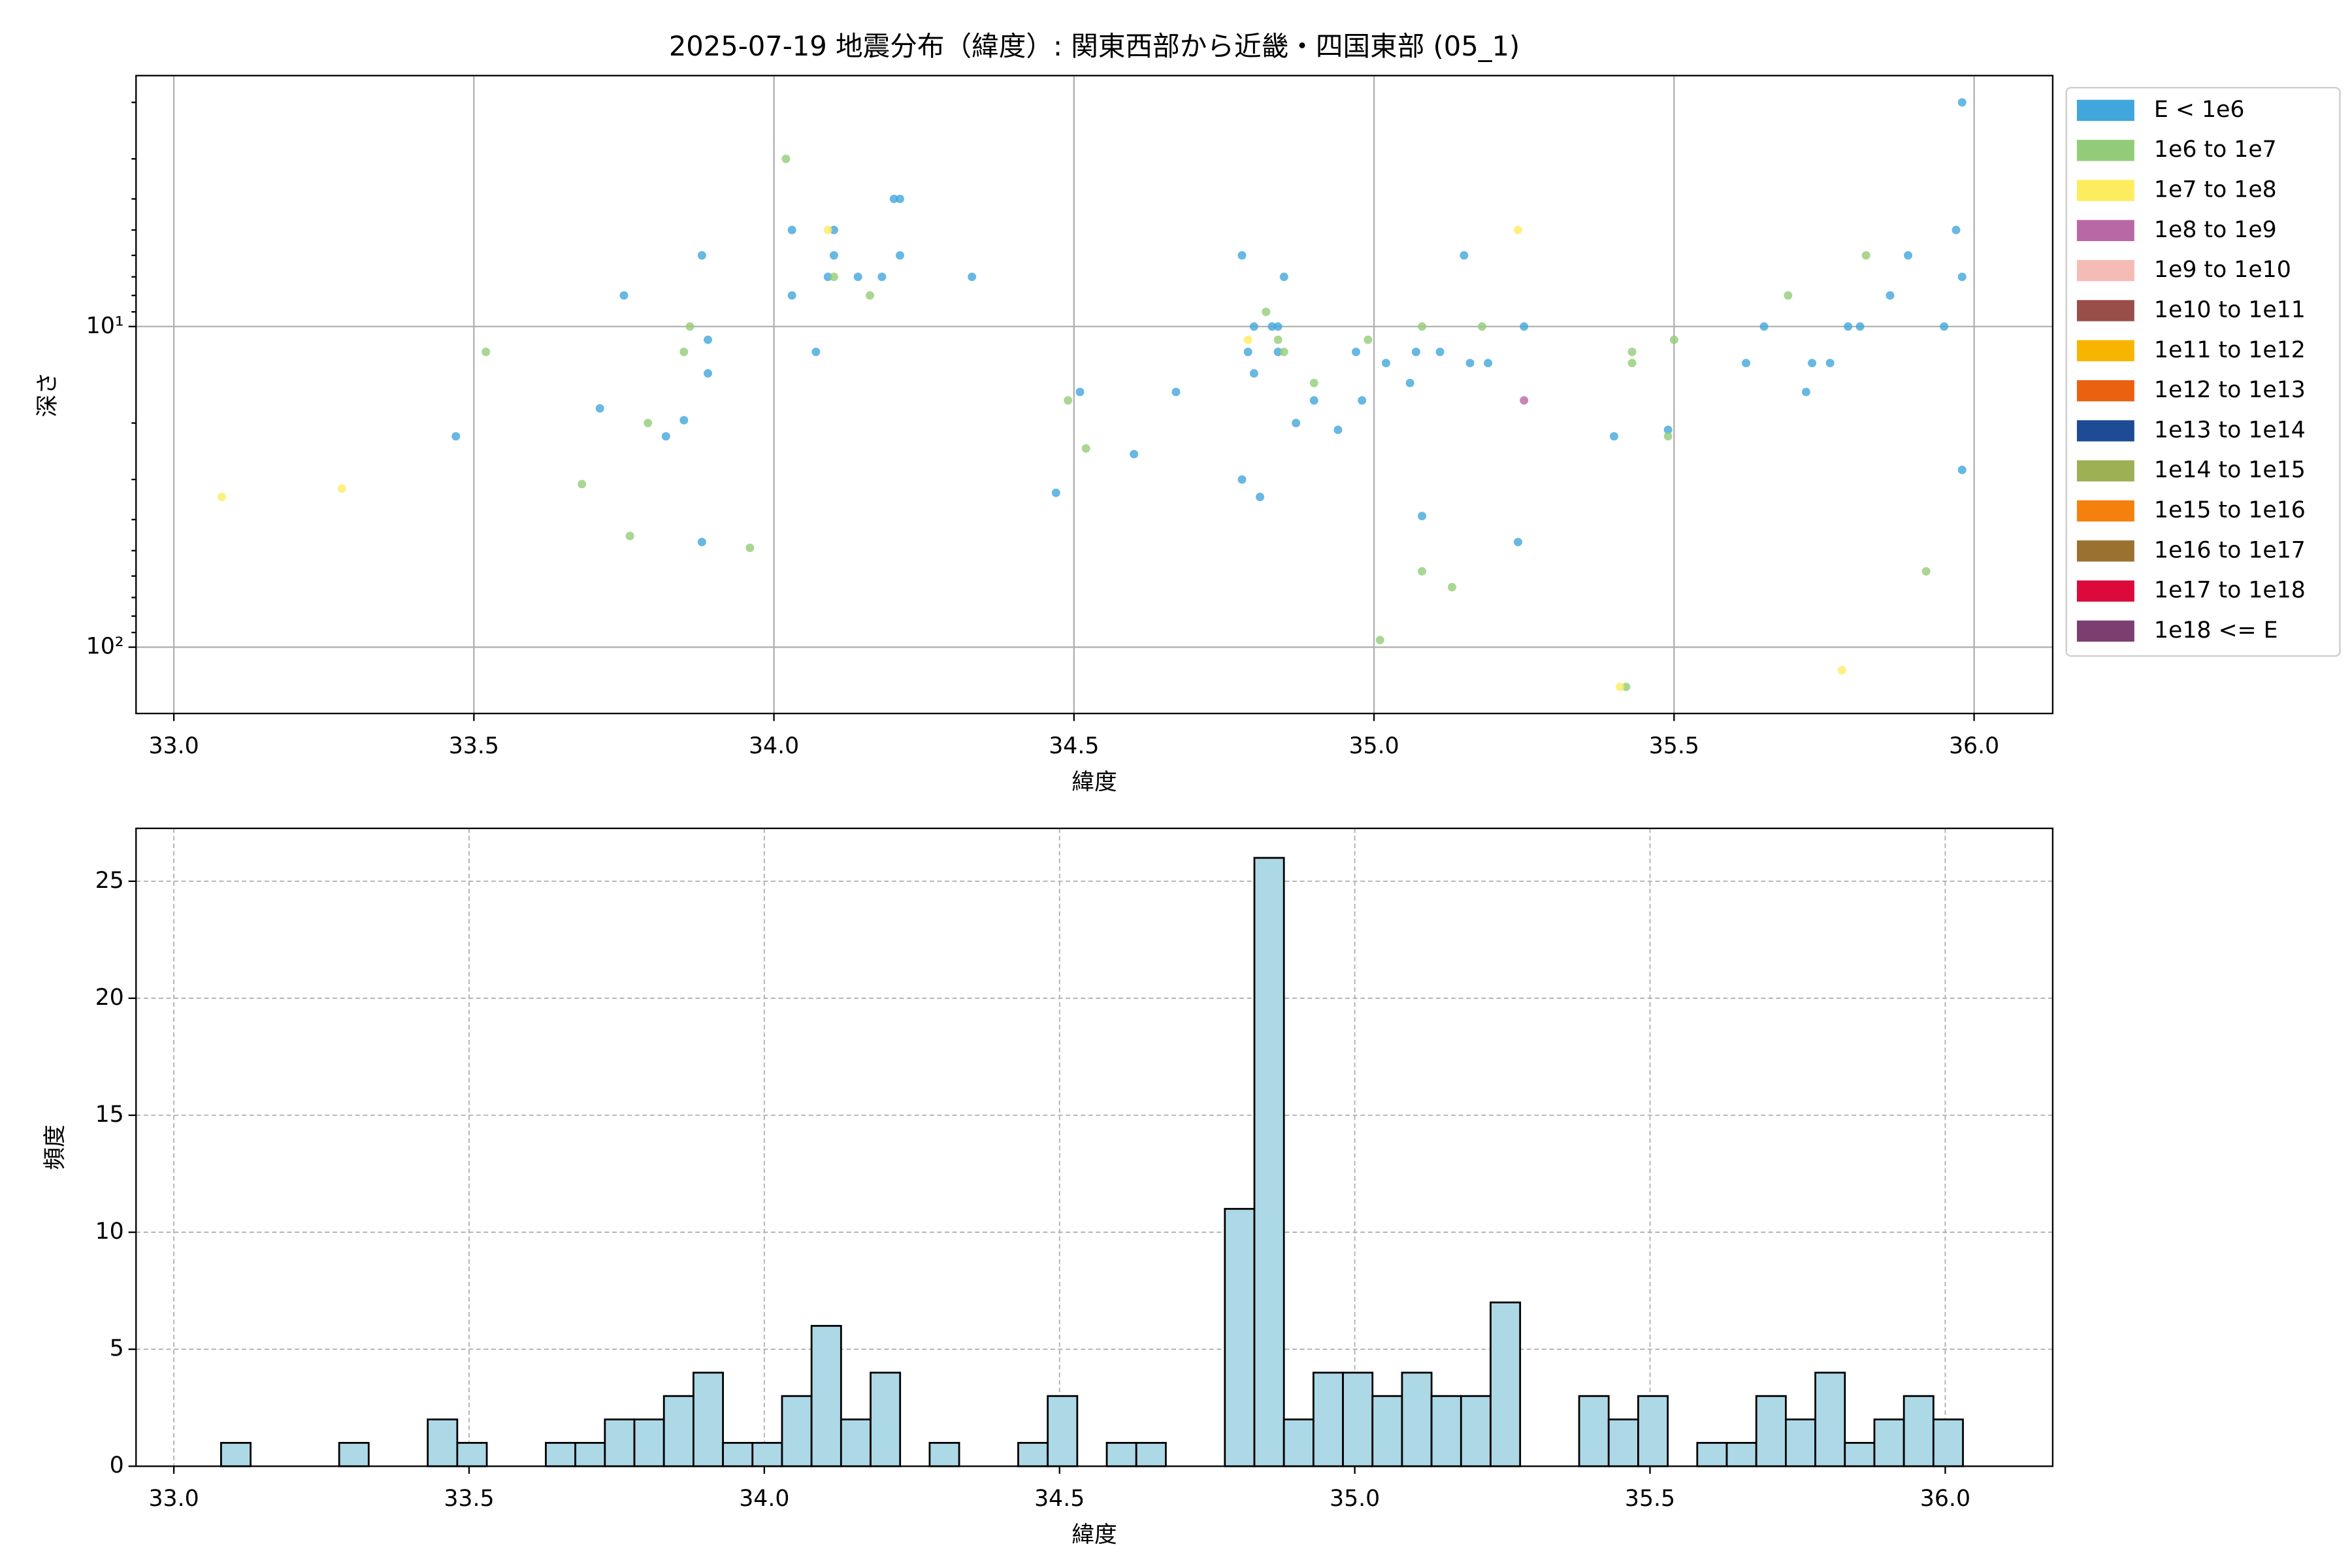  What do you see at coordinates (2230, 390) in the screenshot?
I see `legend-label: 1e12 to 1e13` at bounding box center [2230, 390].